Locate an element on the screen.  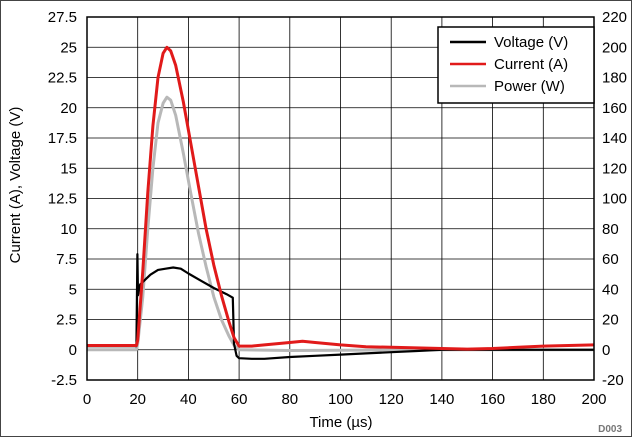
x-tick-label: 20 is located at coordinates (137, 399).